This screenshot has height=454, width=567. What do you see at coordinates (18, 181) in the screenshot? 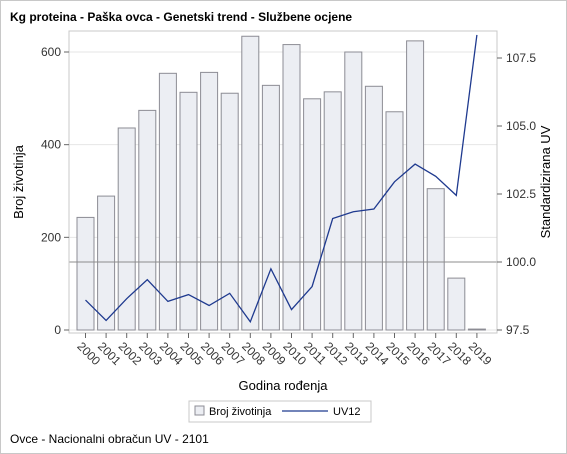
I see `y-axis-label: Broj životinja` at bounding box center [18, 181].